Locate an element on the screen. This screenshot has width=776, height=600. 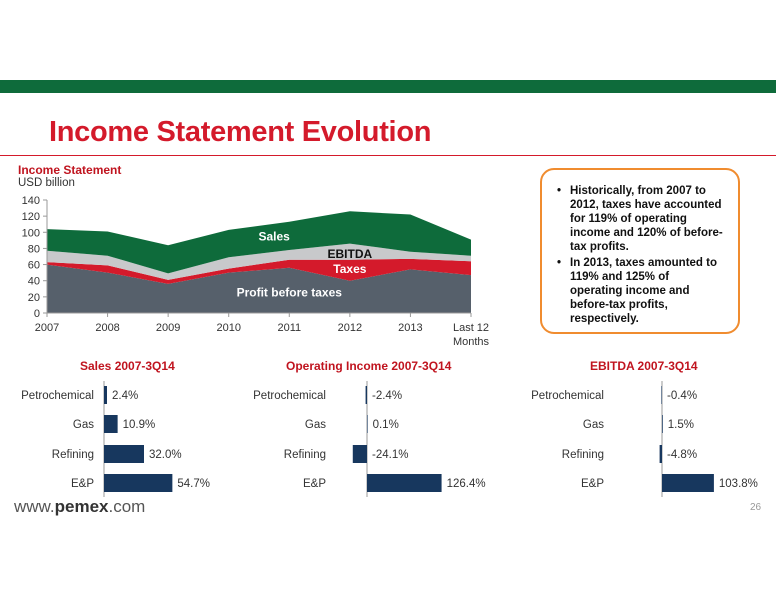
footer-website-link: www.pemex.com is located at coordinates (79, 507).